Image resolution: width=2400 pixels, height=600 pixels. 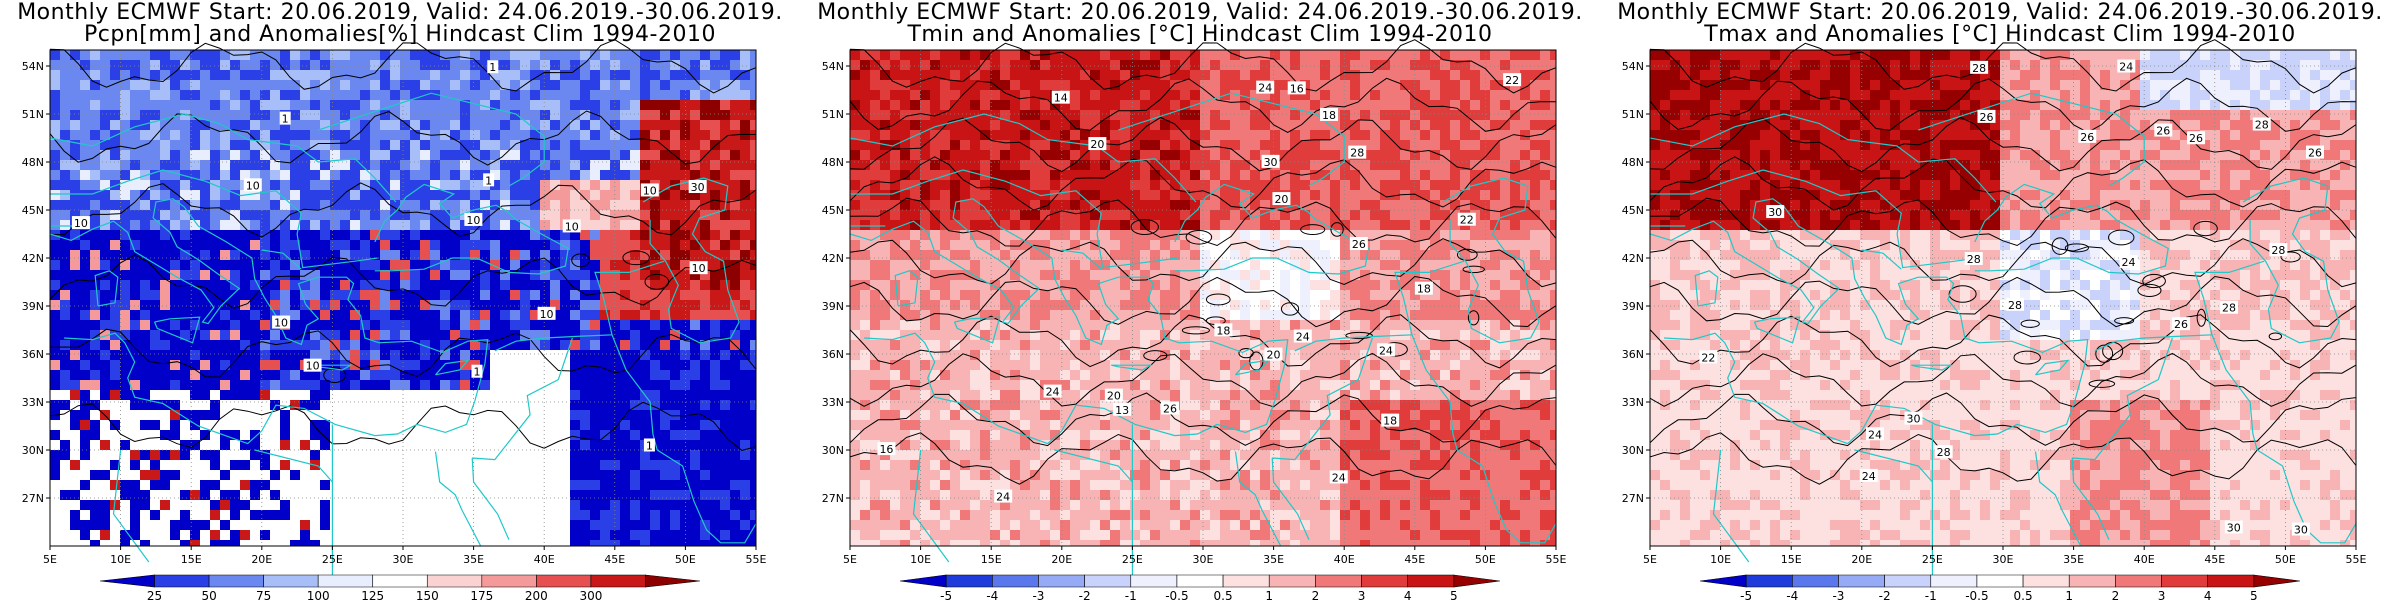 What do you see at coordinates (403, 281) in the screenshot?
I see `contour-line` at bounding box center [403, 281].